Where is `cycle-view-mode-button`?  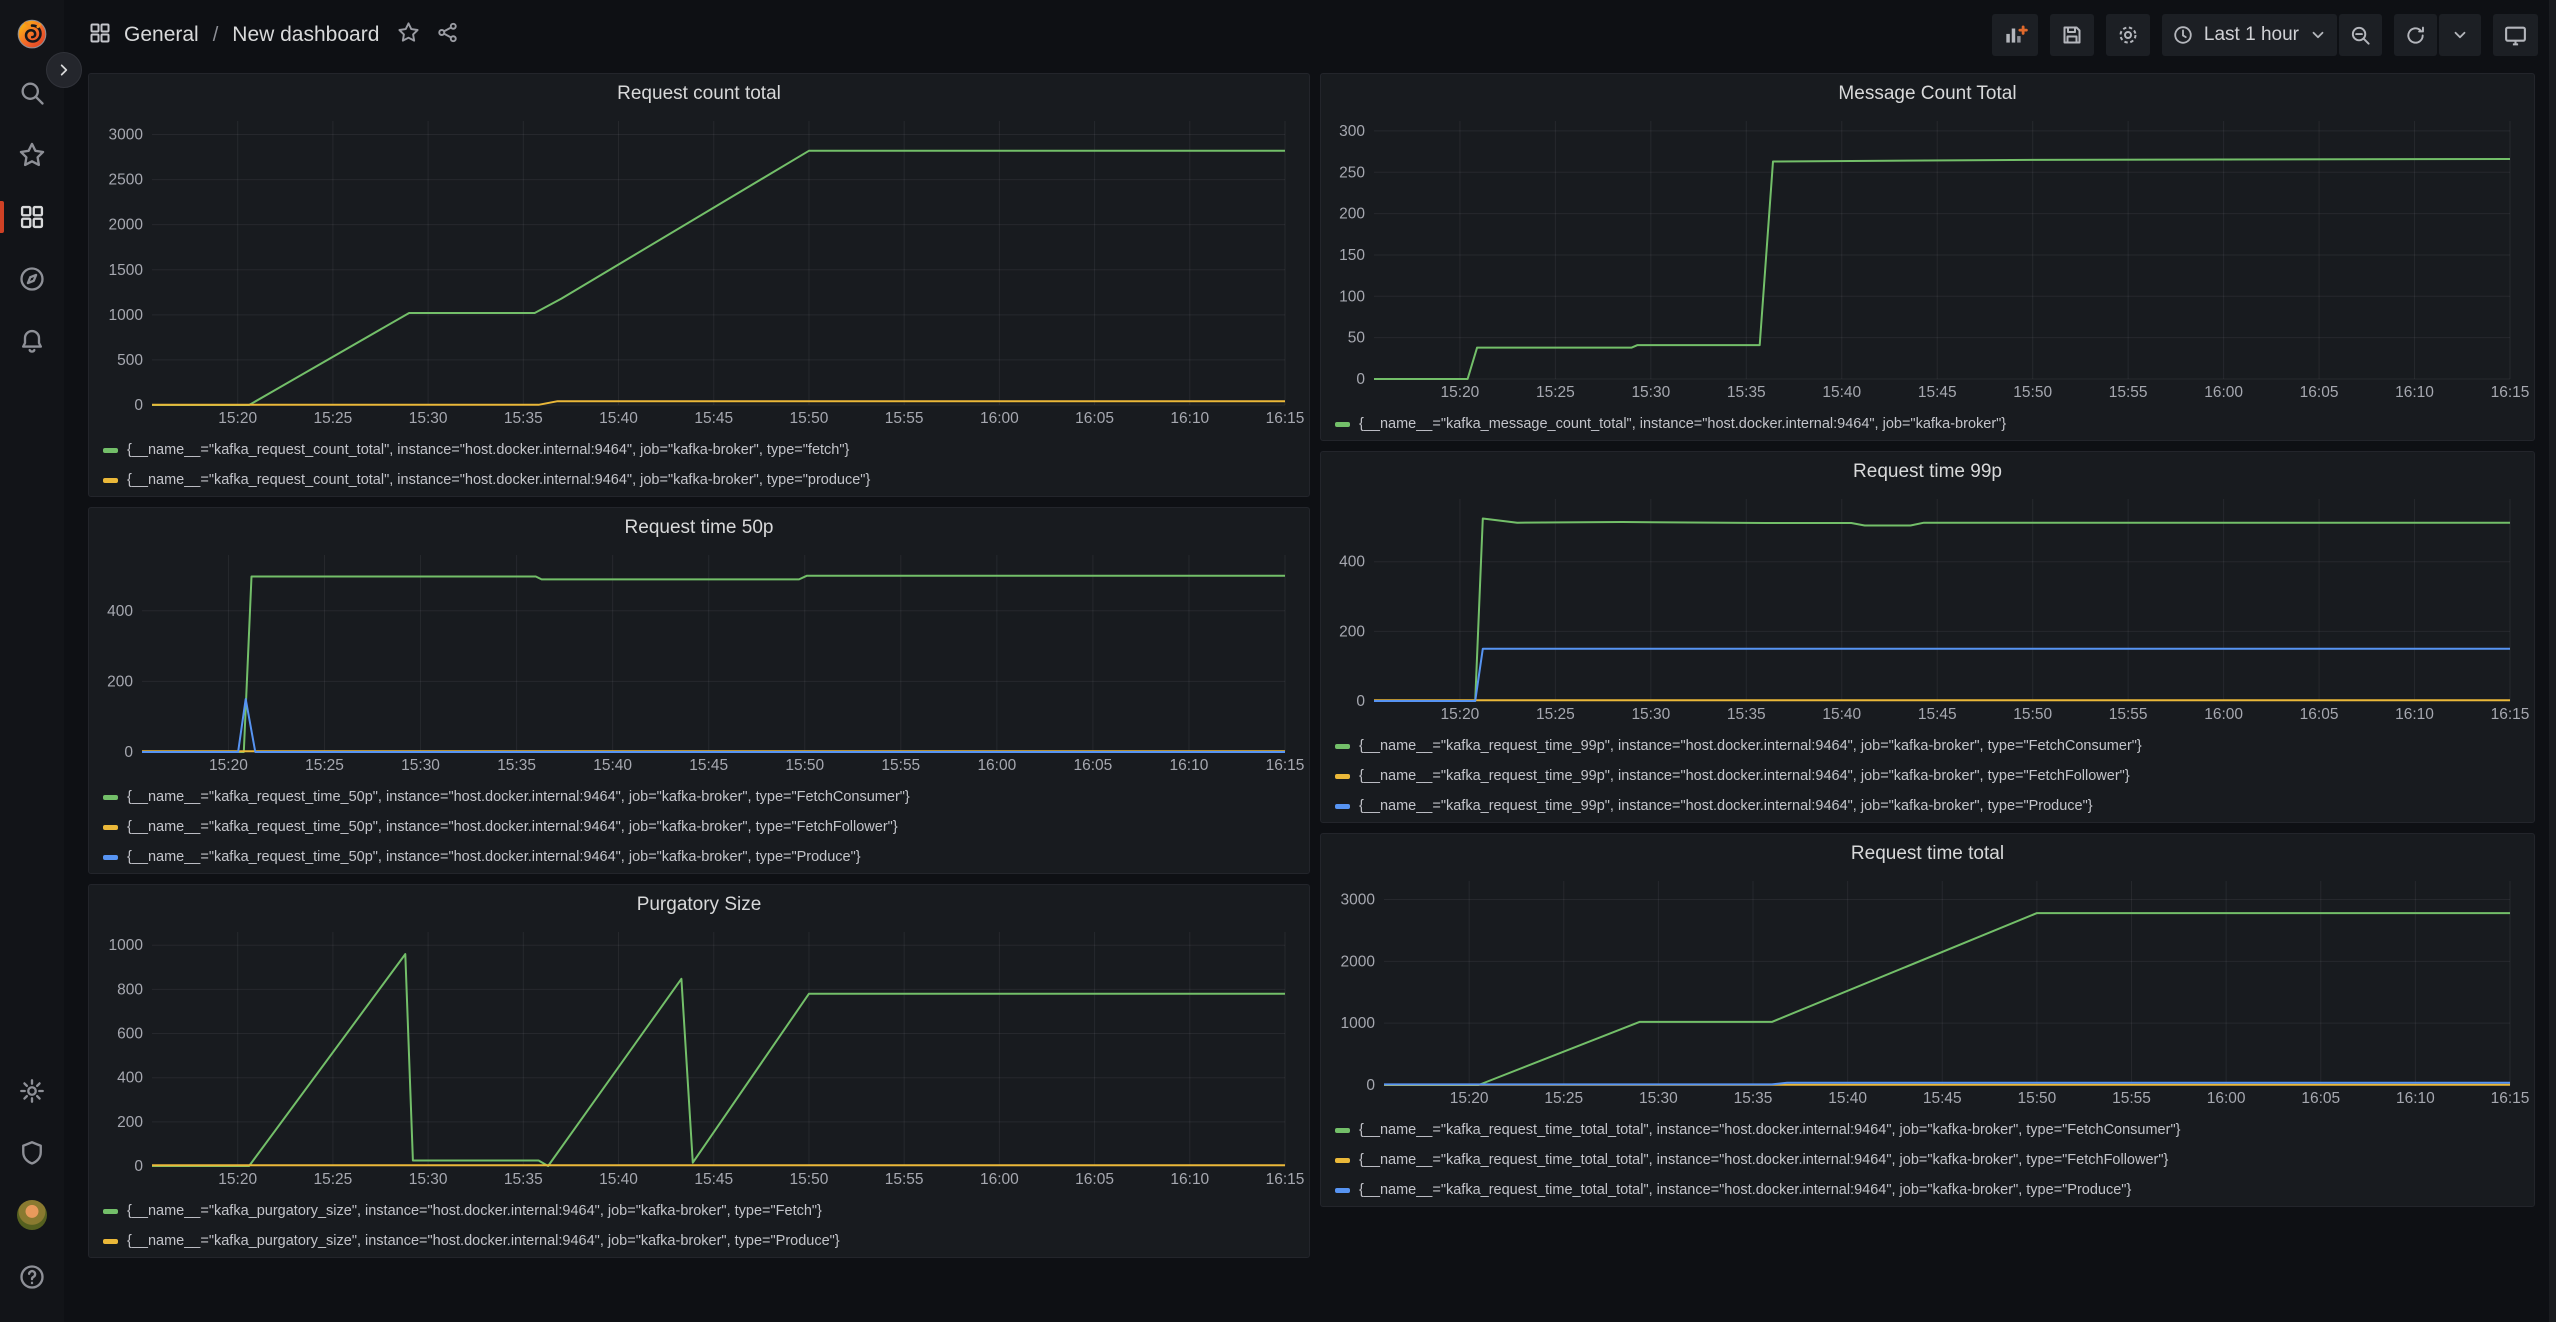
cycle-view-mode-button is located at coordinates (2515, 35).